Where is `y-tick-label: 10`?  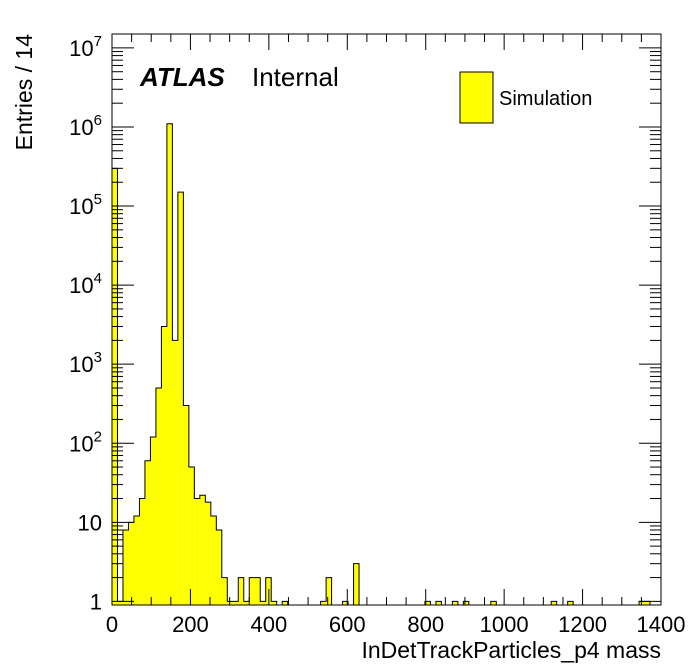
y-tick-label: 10 is located at coordinates (90, 522).